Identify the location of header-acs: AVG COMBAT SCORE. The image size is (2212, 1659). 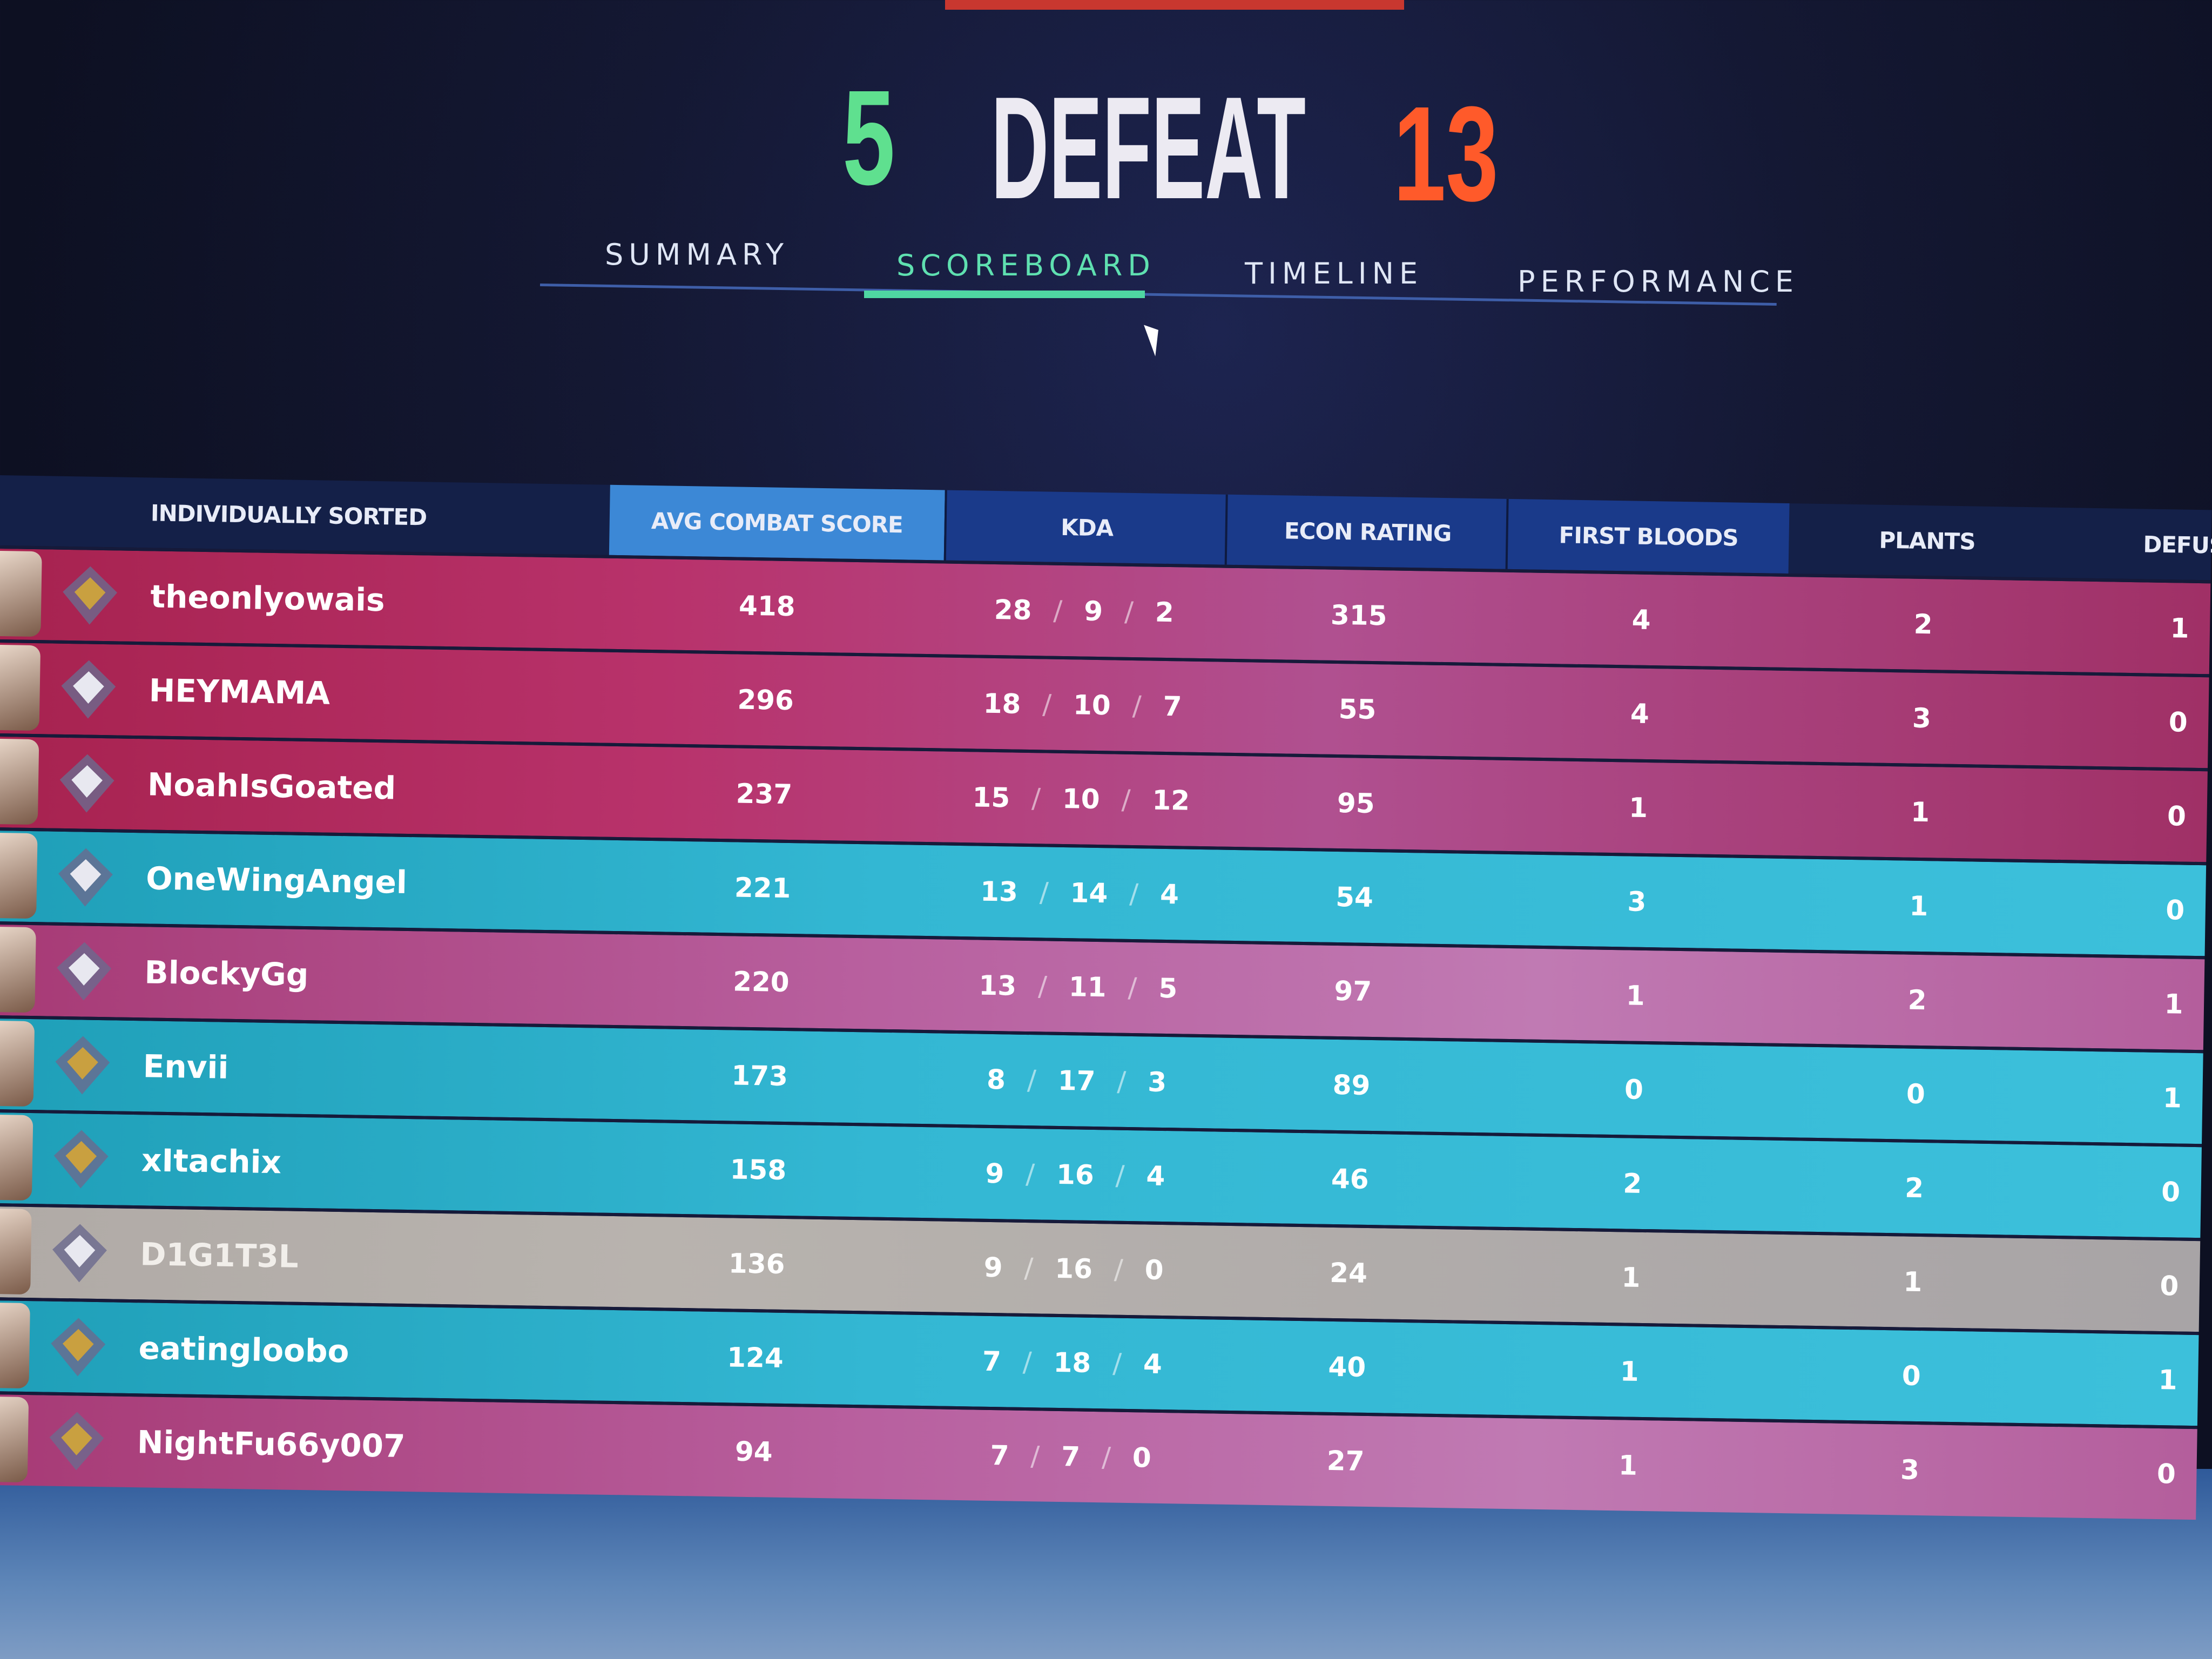
(777, 522).